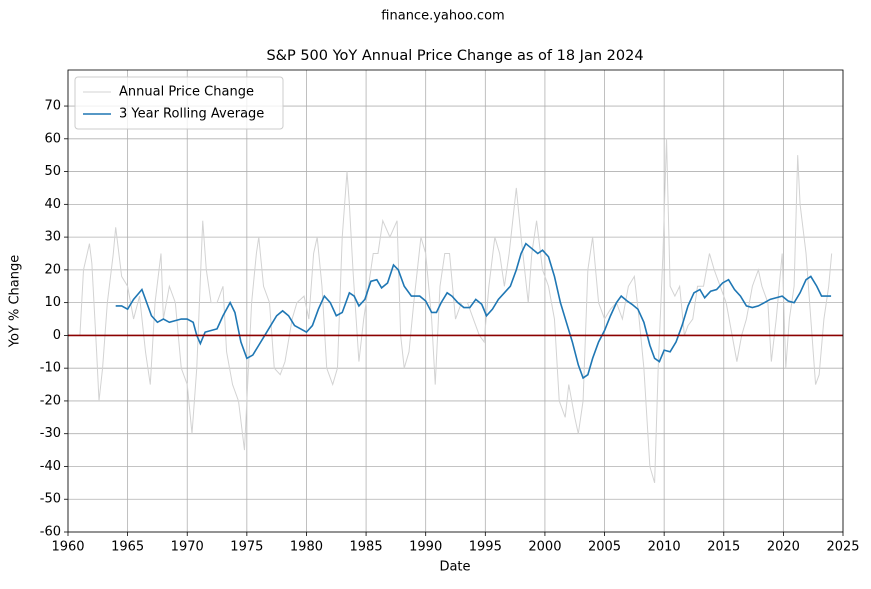  Describe the element at coordinates (664, 547) in the screenshot. I see `x-tick-label: 2010` at that location.